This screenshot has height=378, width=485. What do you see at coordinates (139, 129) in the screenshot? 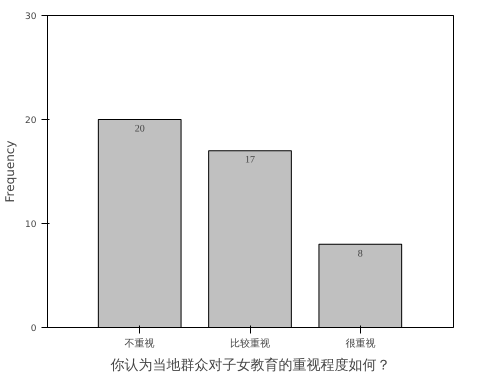
I see `data-label: 20` at bounding box center [139, 129].